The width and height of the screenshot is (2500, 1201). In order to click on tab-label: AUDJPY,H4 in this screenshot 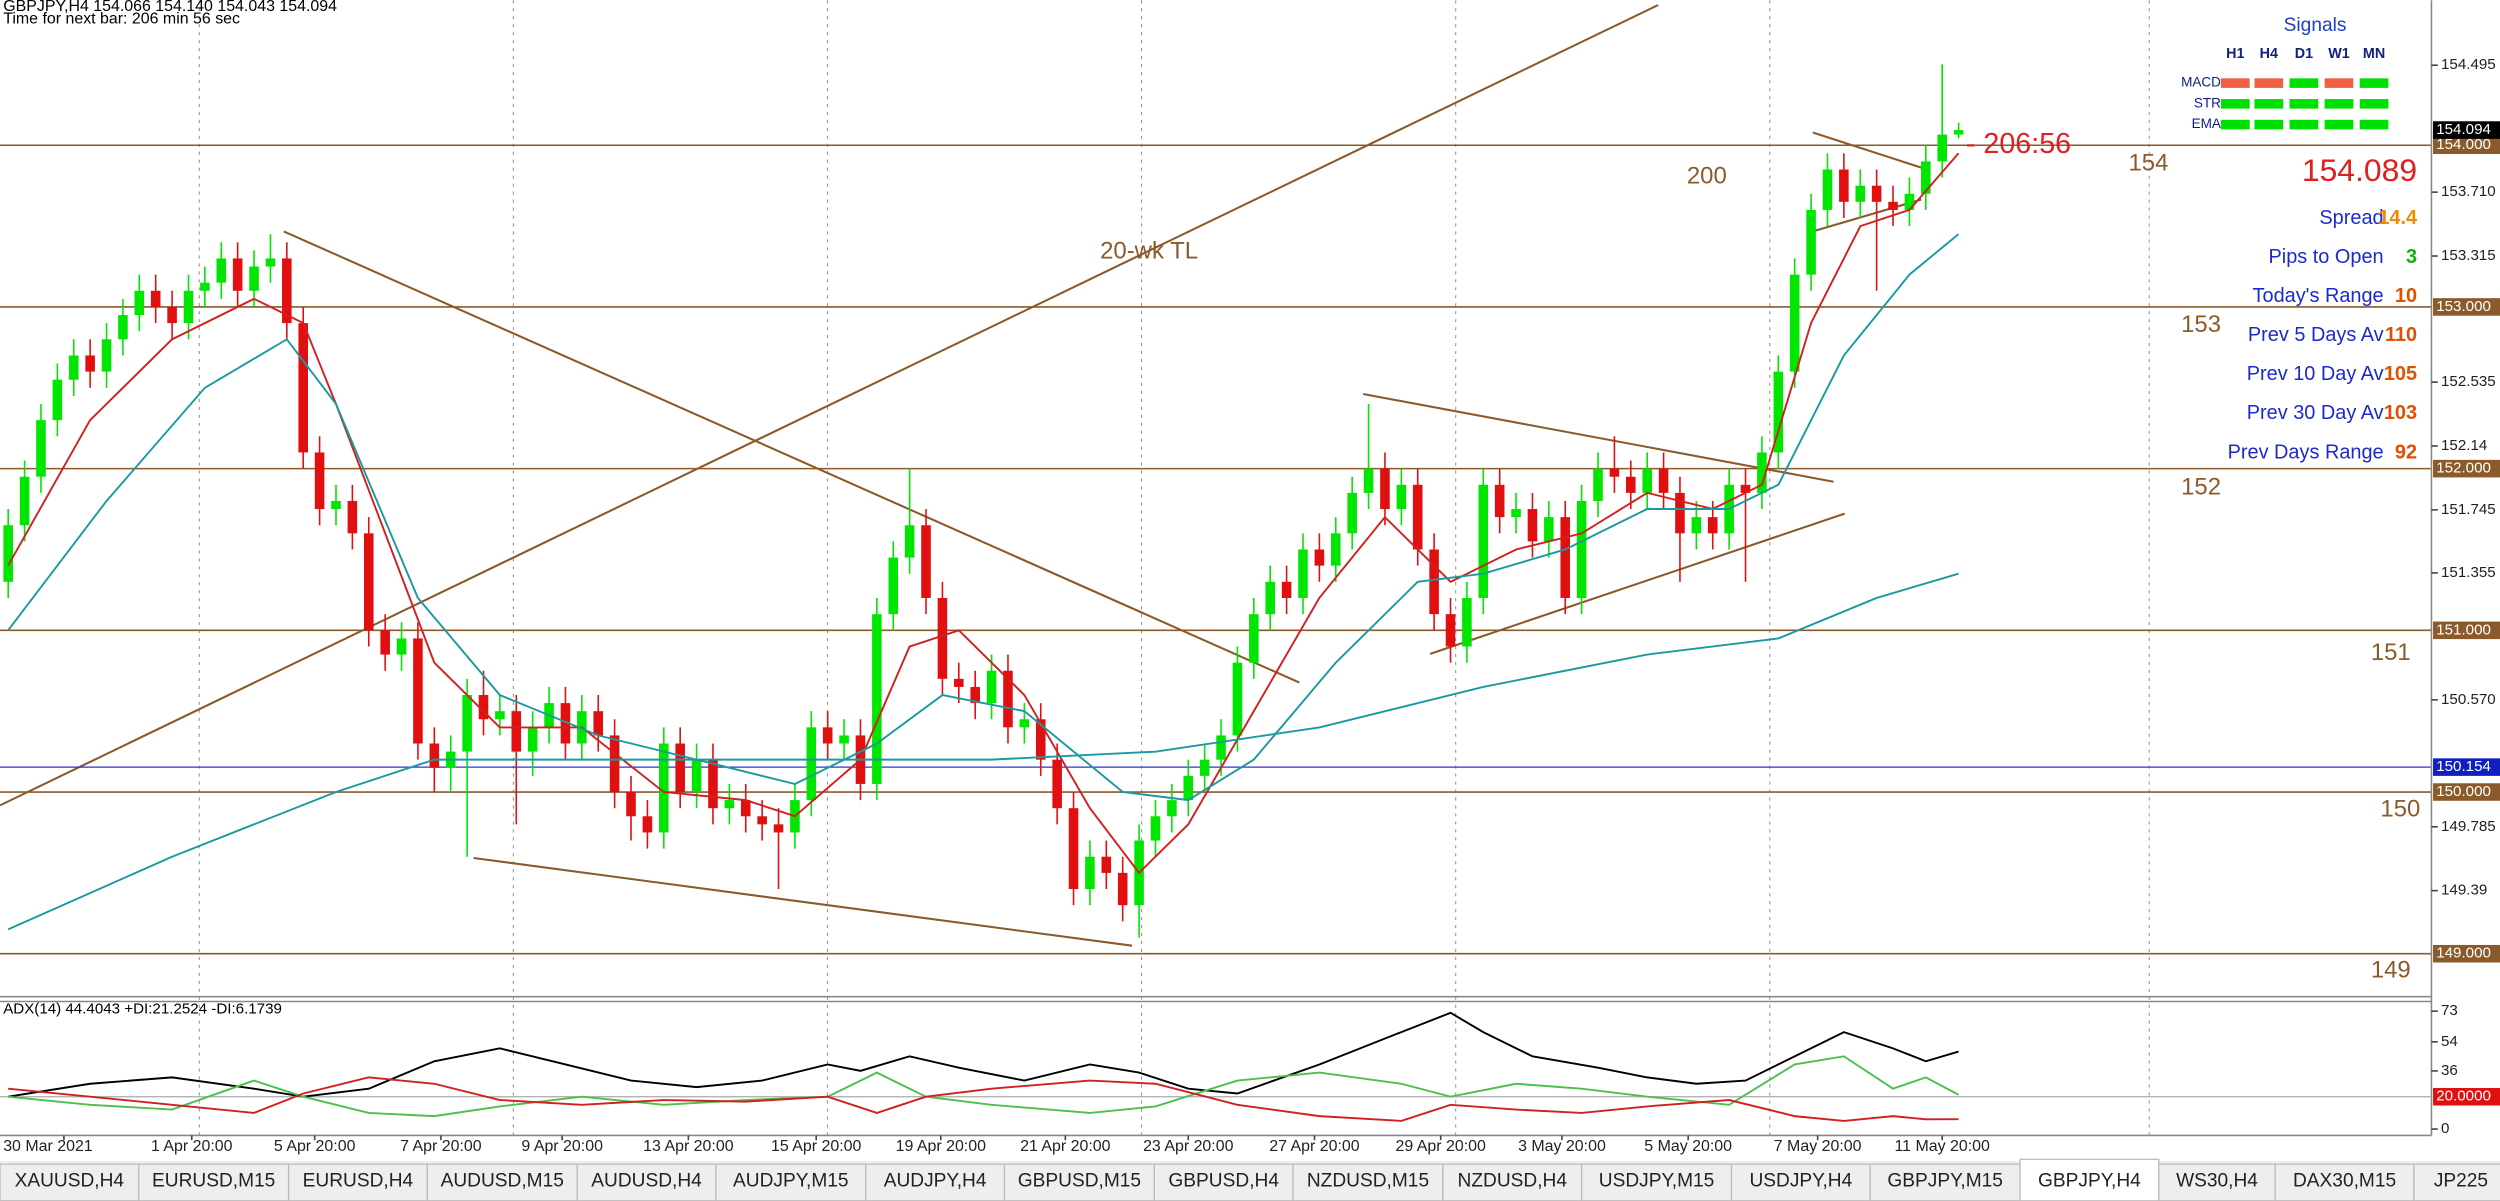, I will do `click(935, 1181)`.